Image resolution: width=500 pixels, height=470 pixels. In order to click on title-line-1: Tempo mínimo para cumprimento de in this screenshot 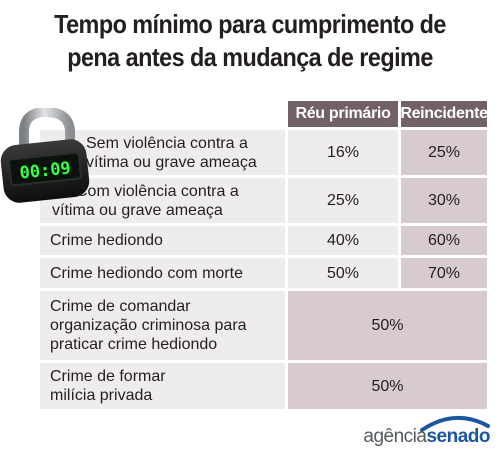, I will do `click(250, 24)`.